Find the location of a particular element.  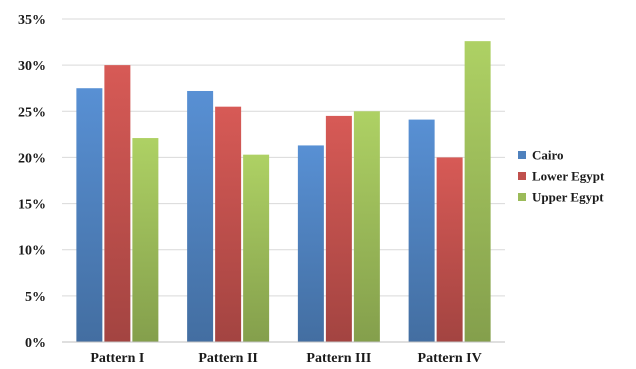

y-tick-label: 35% is located at coordinates (32, 20).